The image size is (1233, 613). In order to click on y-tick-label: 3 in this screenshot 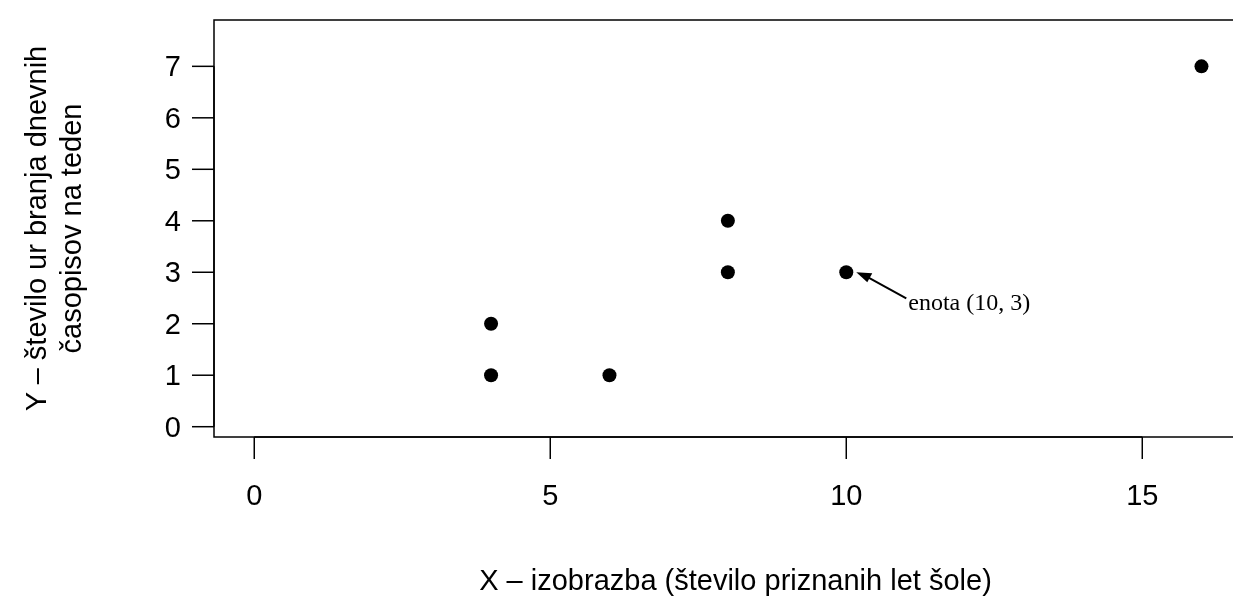, I will do `click(172, 272)`.